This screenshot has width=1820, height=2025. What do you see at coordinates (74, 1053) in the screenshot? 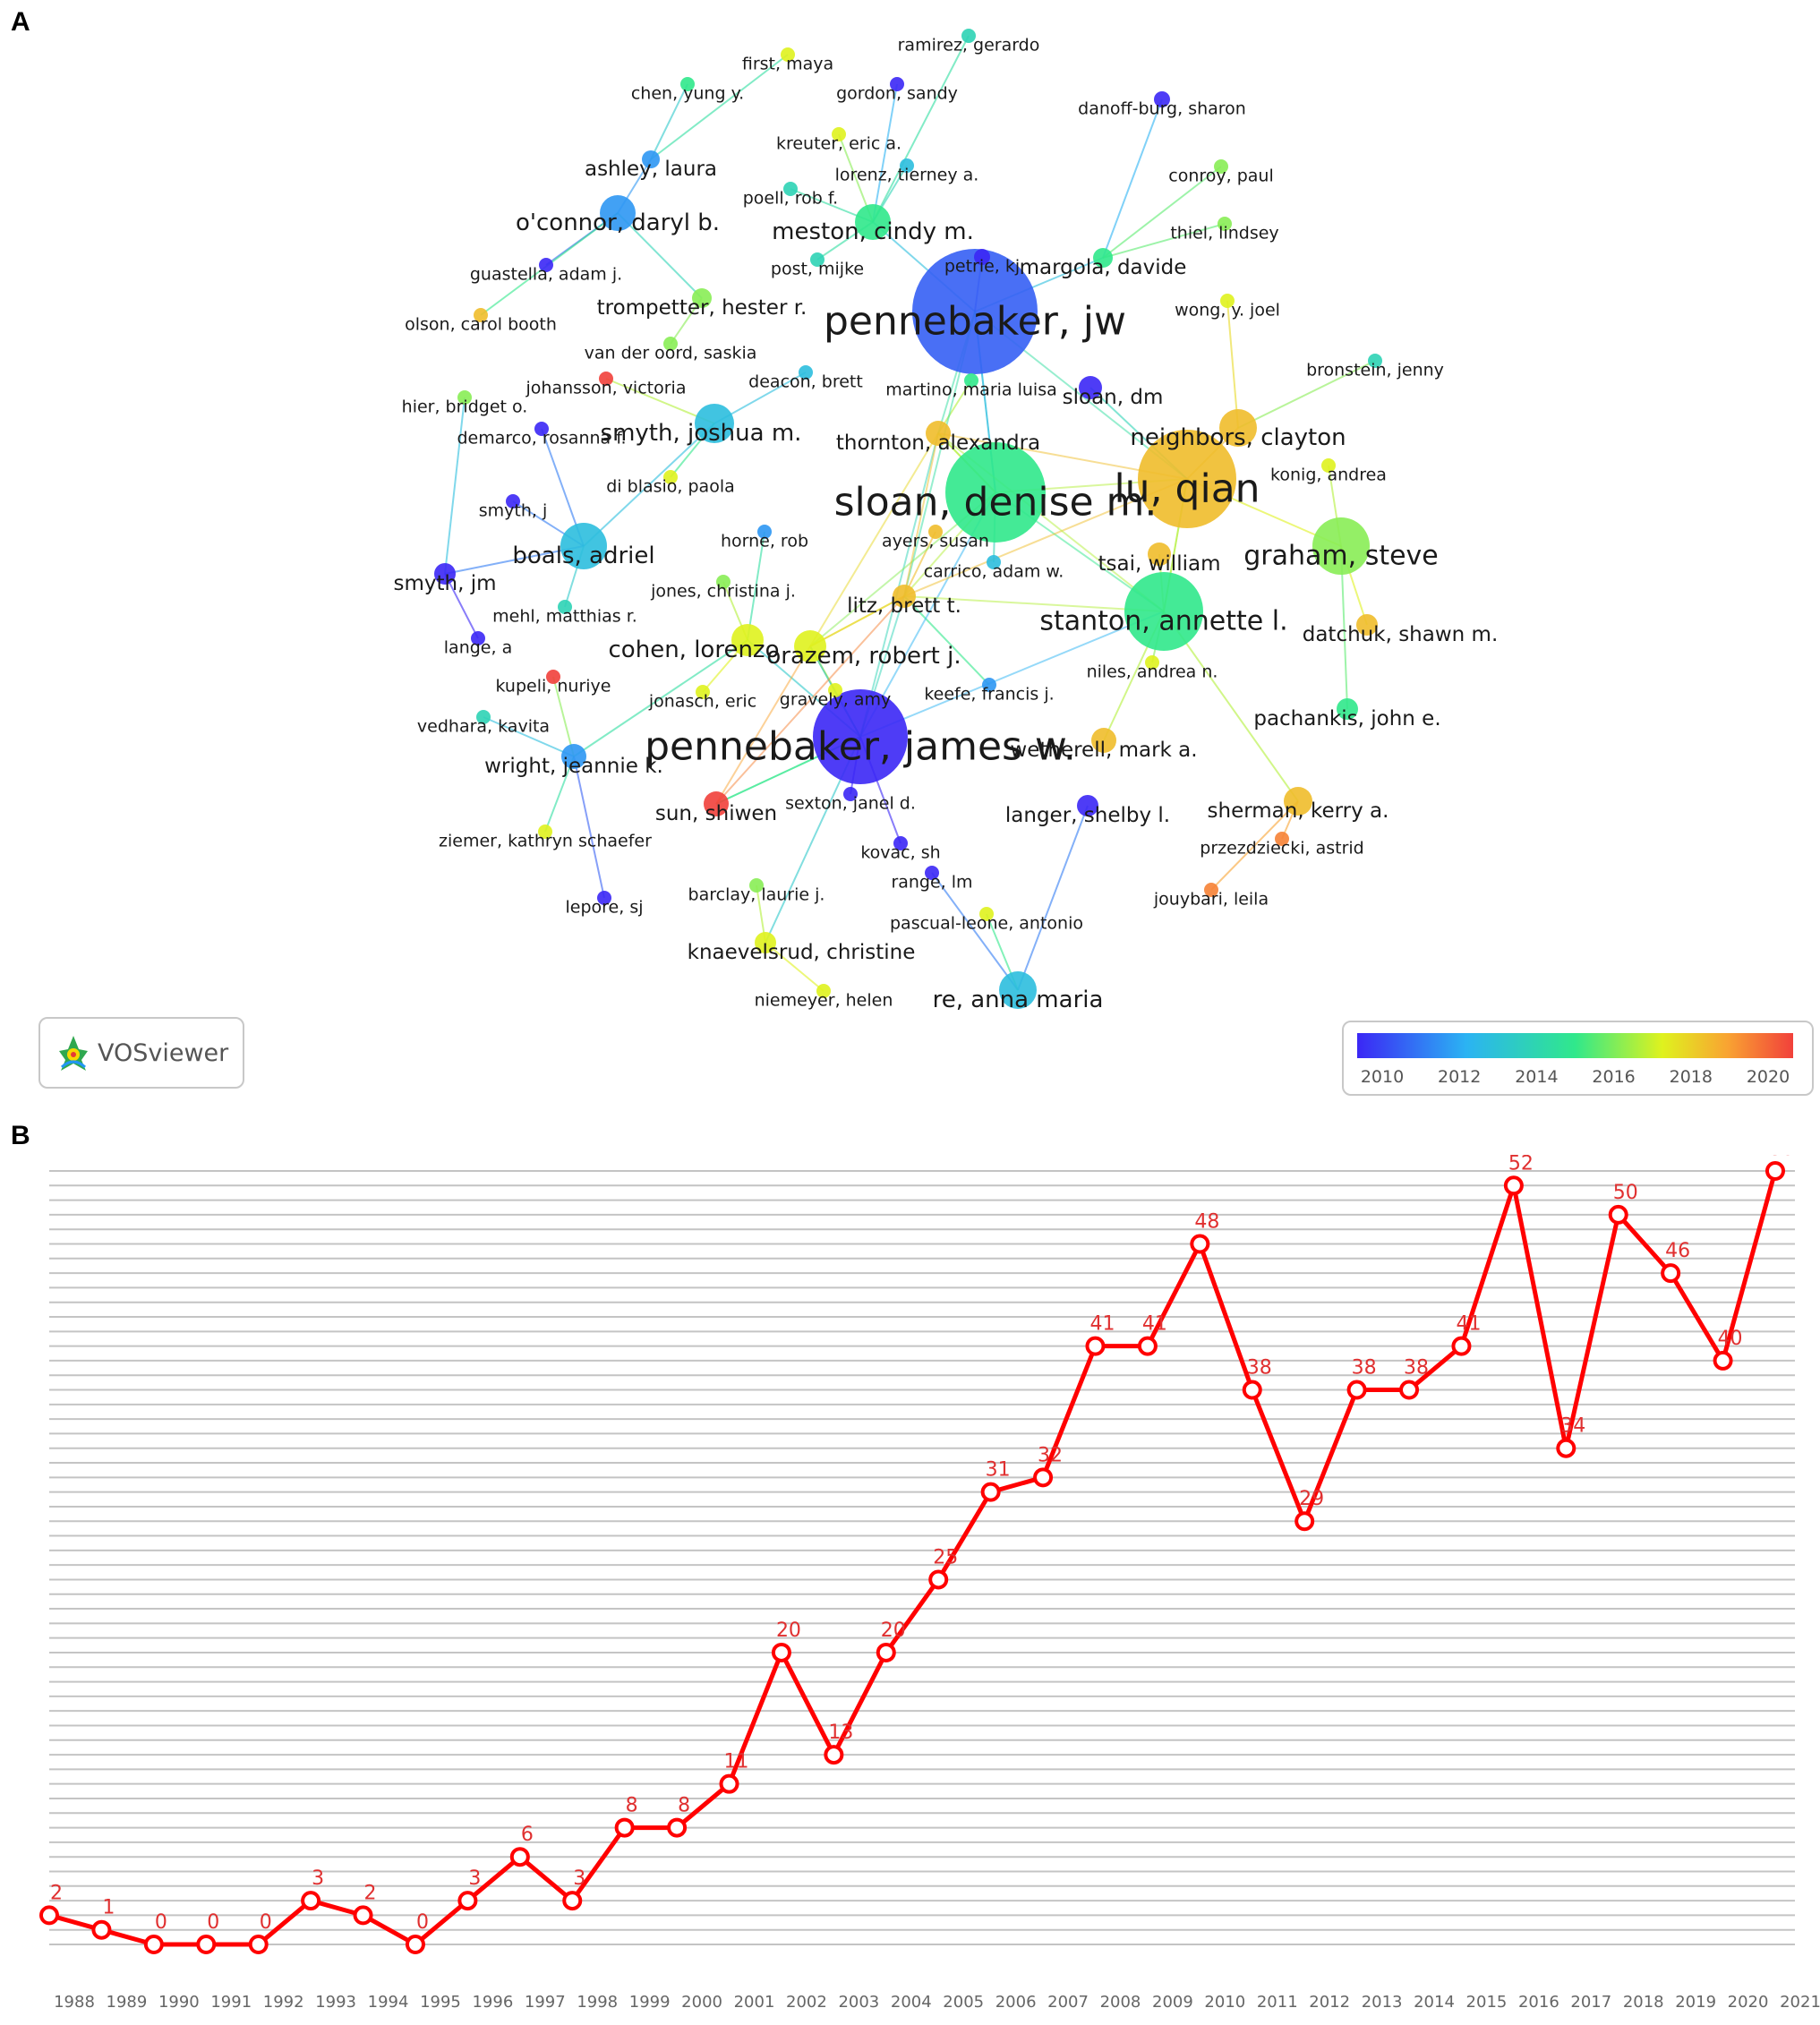
I see `vosviewer-logo-icon` at bounding box center [74, 1053].